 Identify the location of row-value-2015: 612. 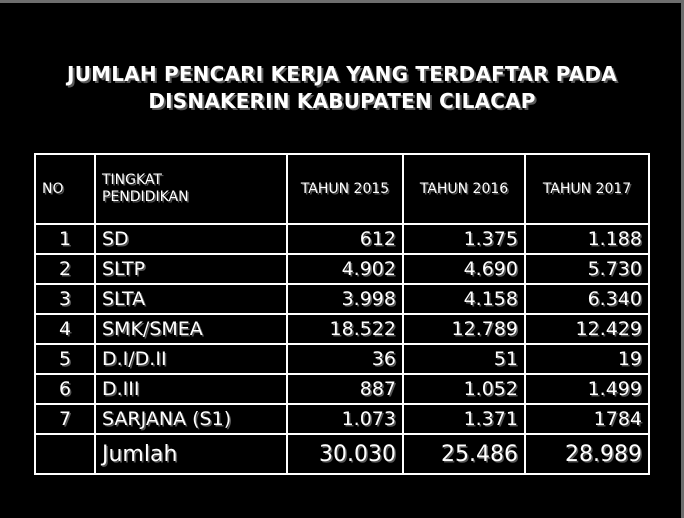
(345, 239).